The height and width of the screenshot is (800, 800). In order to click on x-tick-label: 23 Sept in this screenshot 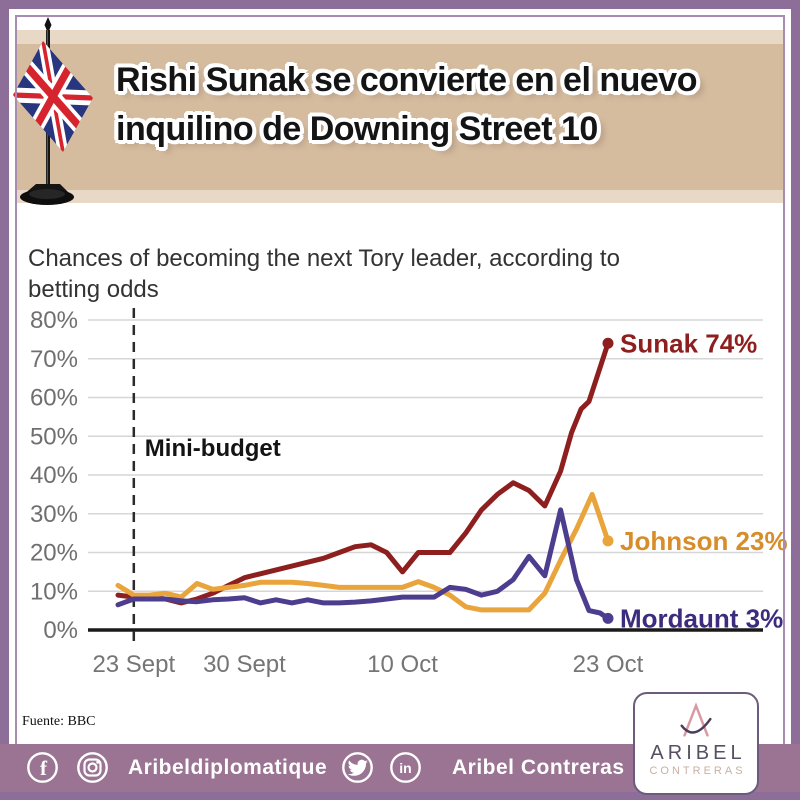, I will do `click(133, 664)`.